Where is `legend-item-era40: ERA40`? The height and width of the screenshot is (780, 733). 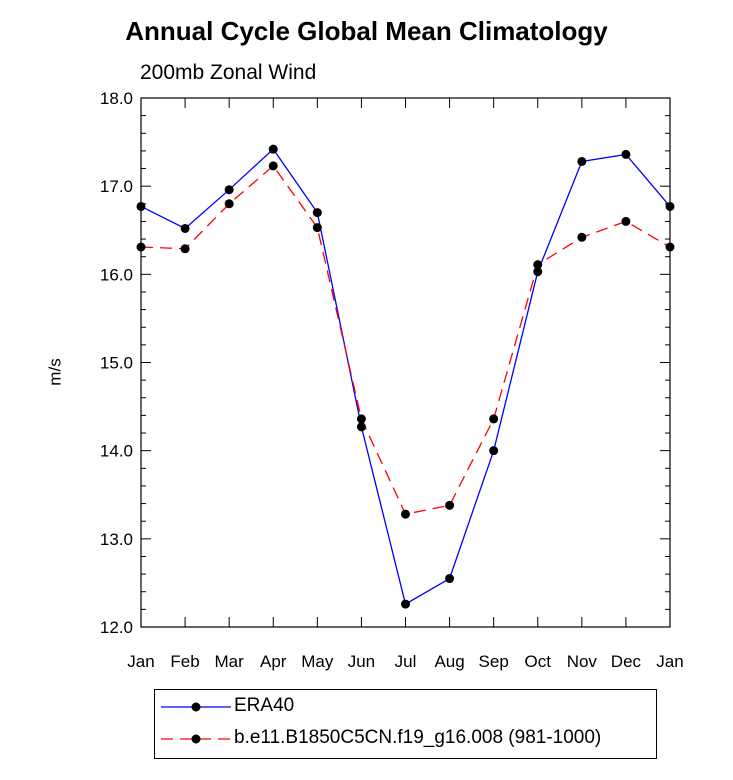 legend-item-era40: ERA40 is located at coordinates (405, 708).